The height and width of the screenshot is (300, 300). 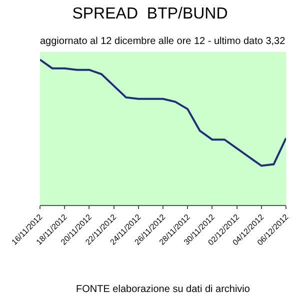 I want to click on chart-title: SPREAD BTP/BUND, so click(x=150, y=14).